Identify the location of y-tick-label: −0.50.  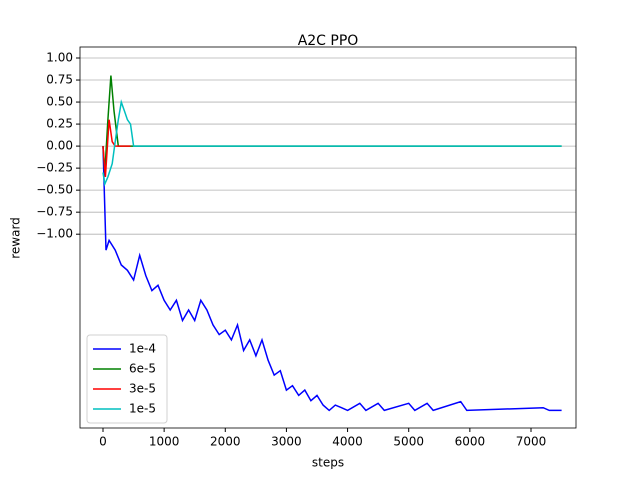
(54, 190).